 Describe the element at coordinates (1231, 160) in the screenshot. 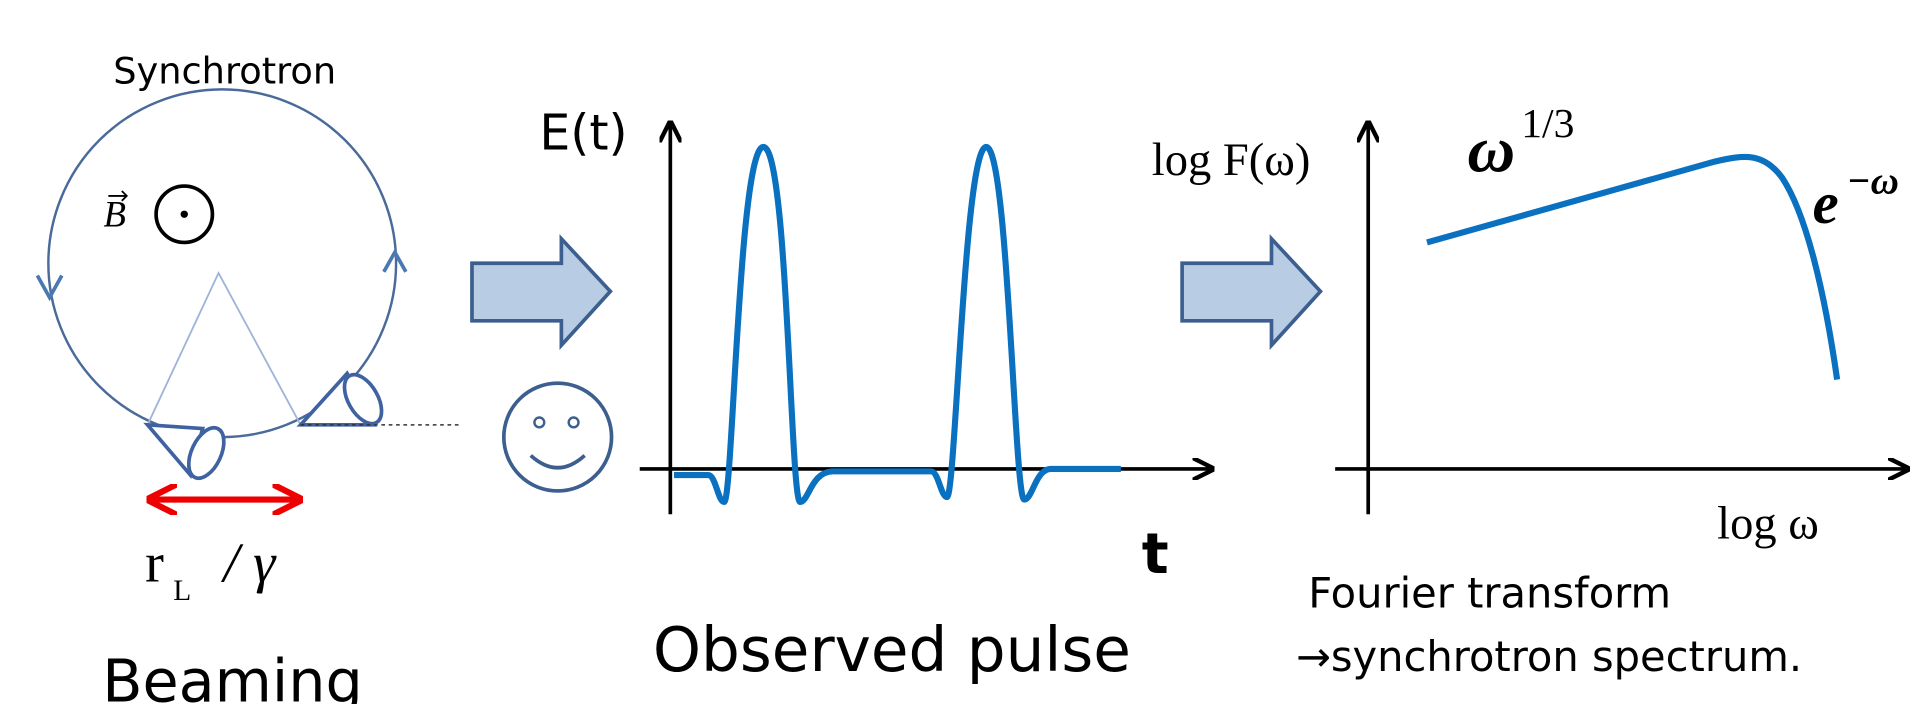

I see `y-axis-label: log F(ω)` at that location.